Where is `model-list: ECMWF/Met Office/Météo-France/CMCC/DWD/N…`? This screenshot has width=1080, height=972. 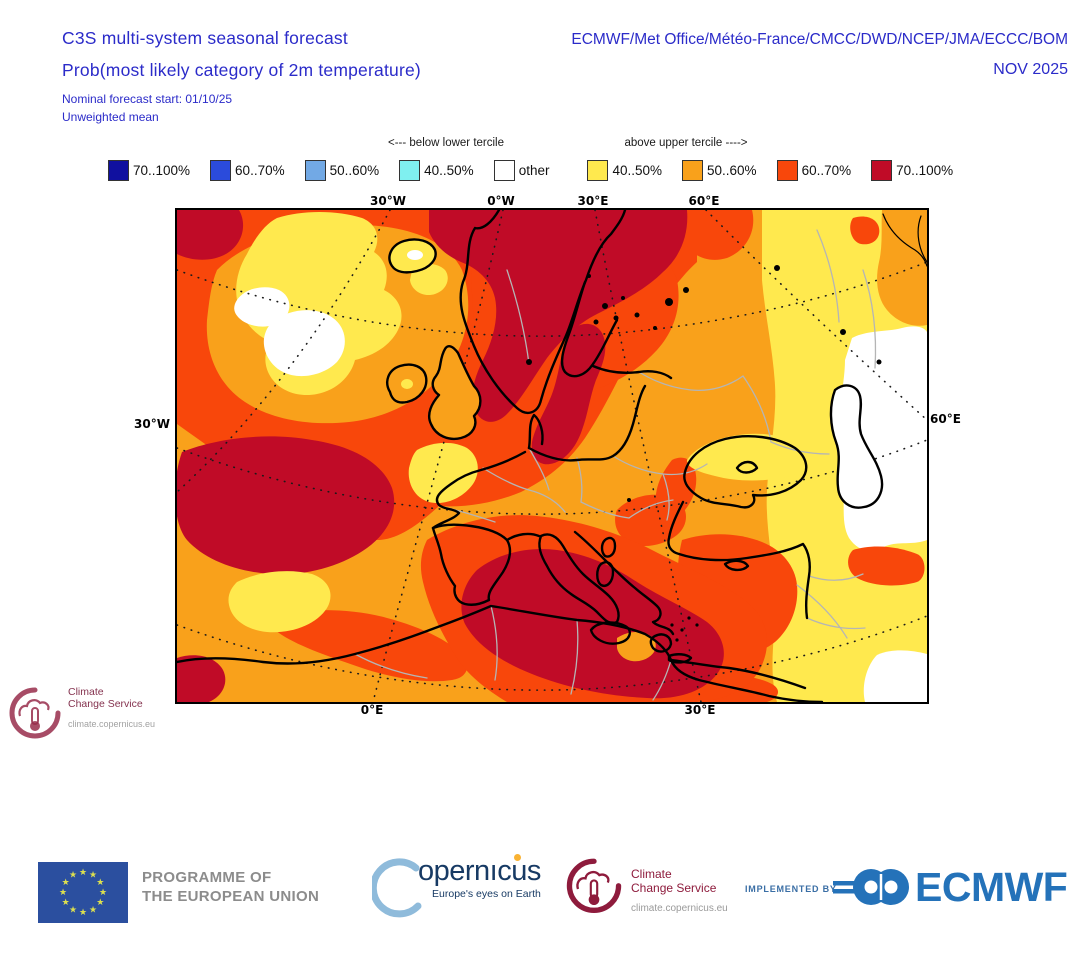 model-list: ECMWF/Met Office/Météo-France/CMCC/DWD/N… is located at coordinates (819, 39).